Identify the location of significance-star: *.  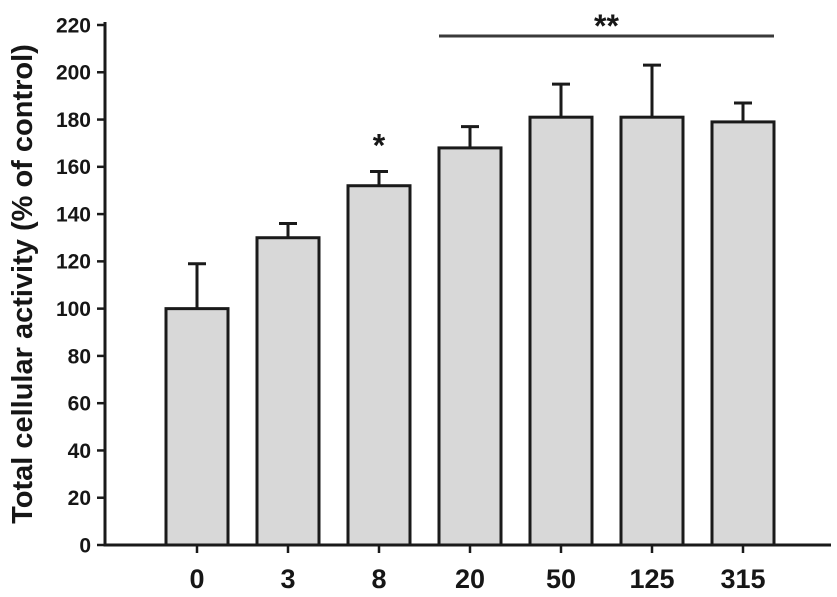
(379, 146).